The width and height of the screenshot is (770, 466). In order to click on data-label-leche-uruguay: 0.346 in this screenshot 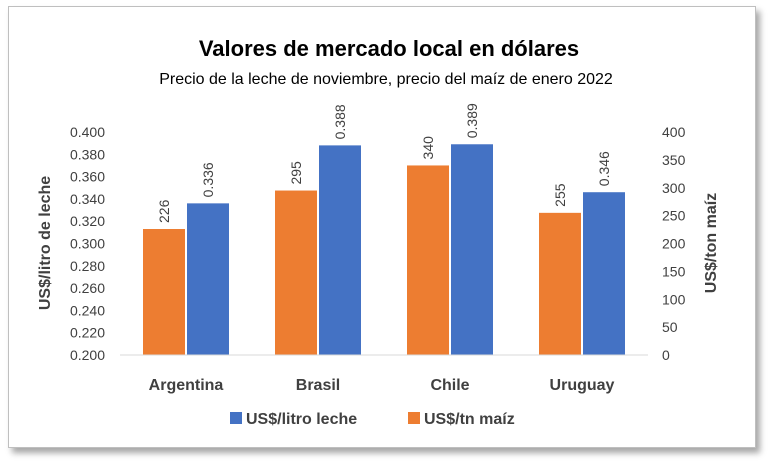, I will do `click(604, 168)`.